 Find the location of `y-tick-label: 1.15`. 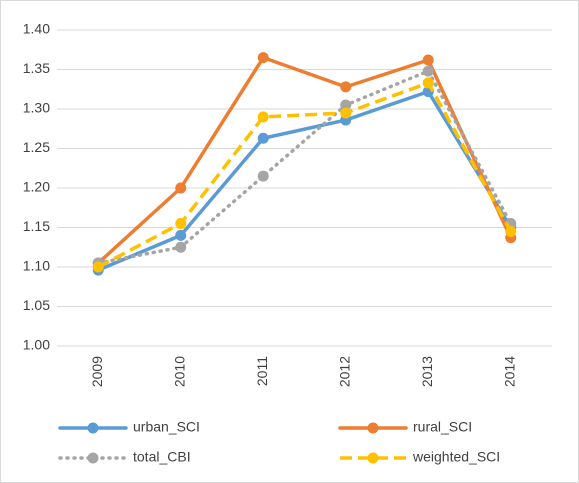

y-tick-label: 1.15 is located at coordinates (36, 226).